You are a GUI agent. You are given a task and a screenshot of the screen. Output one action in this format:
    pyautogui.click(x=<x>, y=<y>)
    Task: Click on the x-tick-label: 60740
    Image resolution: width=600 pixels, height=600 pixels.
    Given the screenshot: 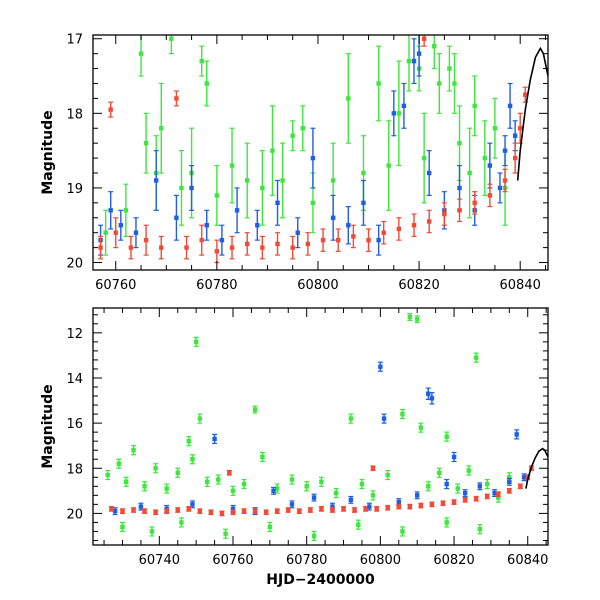 What is the action you would take?
    pyautogui.click(x=159, y=560)
    